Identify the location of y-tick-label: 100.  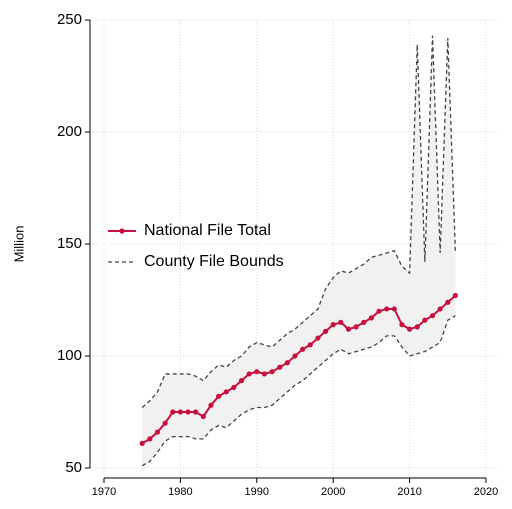
(69, 355).